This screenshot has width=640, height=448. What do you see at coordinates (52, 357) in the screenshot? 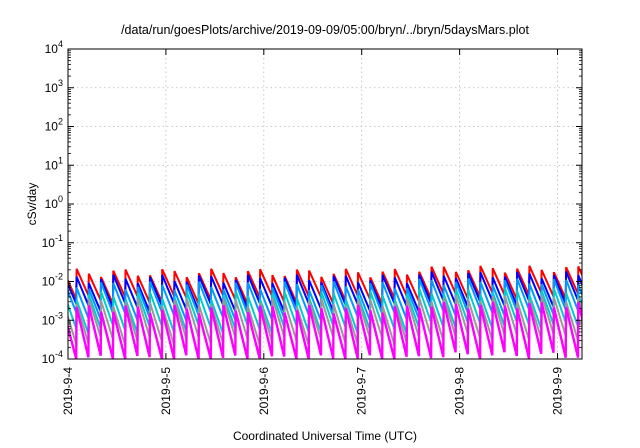
I see `y-tick-label: 10⁻⁴` at bounding box center [52, 357].